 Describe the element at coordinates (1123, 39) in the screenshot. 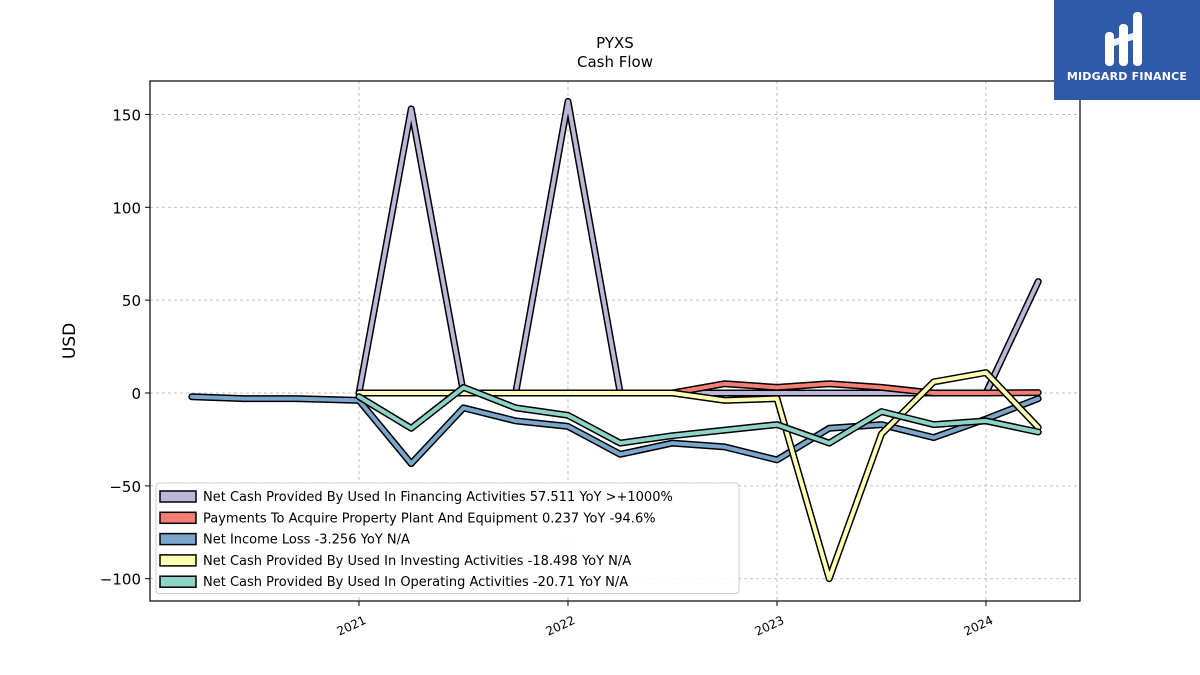

I see `logo-mark-icon` at that location.